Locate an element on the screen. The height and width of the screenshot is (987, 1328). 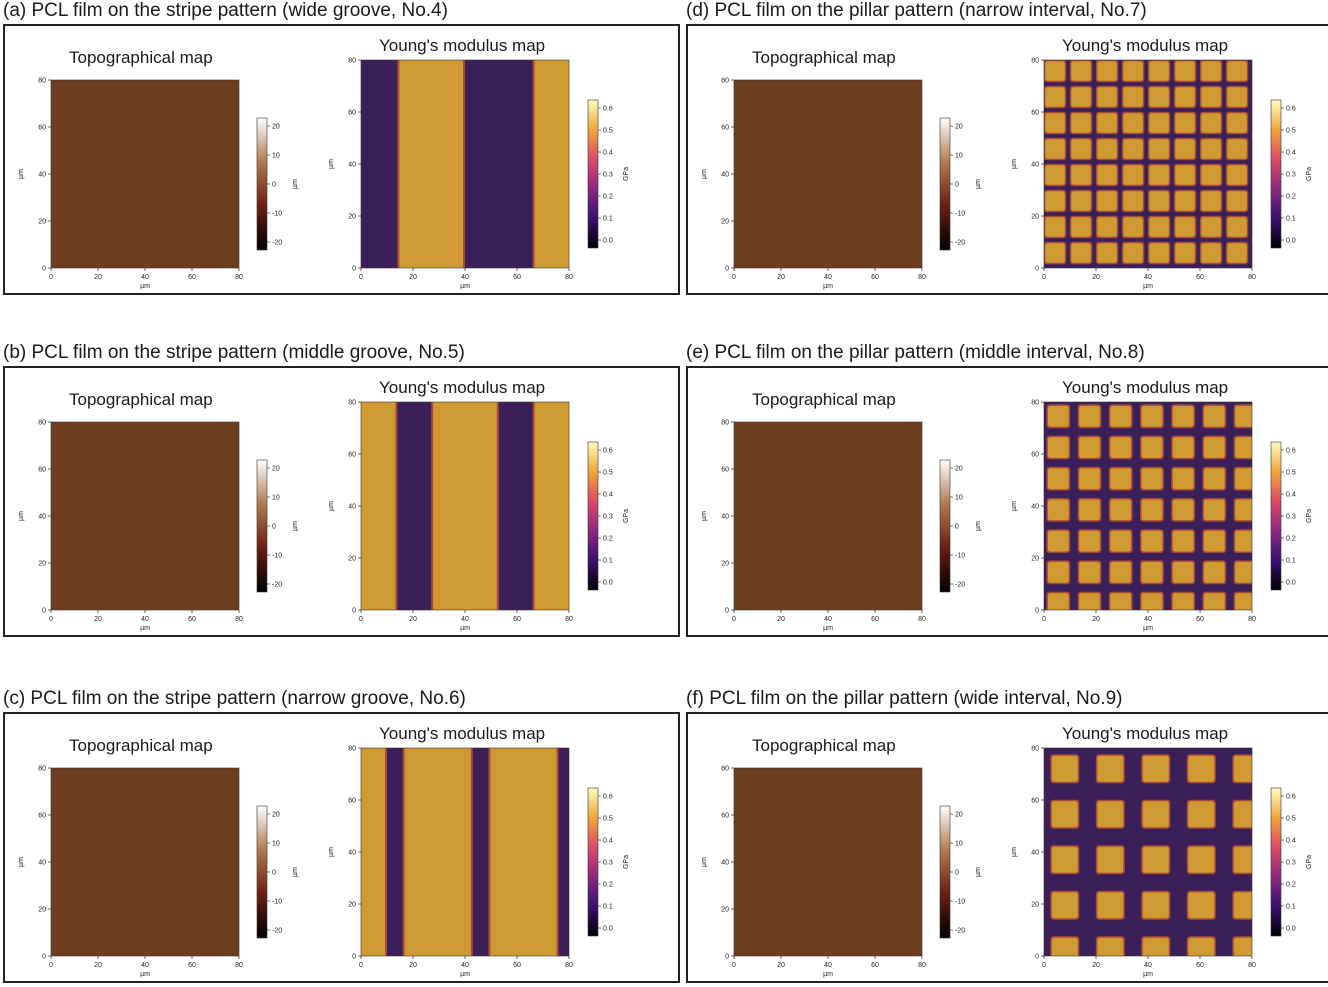
colorbar-tick-label: 0.4 is located at coordinates (1291, 841).